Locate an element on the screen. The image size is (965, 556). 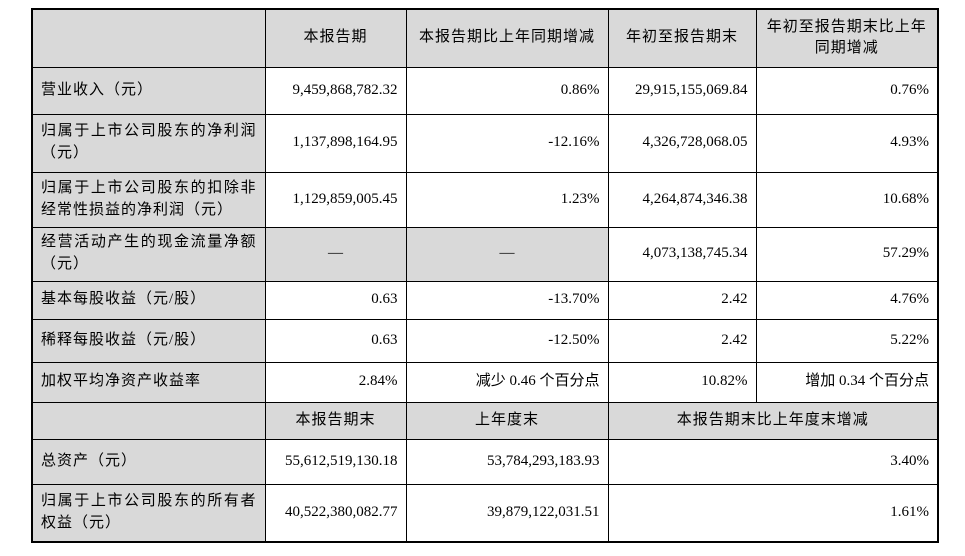
row-label-cell: 归属于上市公司股东的所有者权益（元） is located at coordinates (148, 513).